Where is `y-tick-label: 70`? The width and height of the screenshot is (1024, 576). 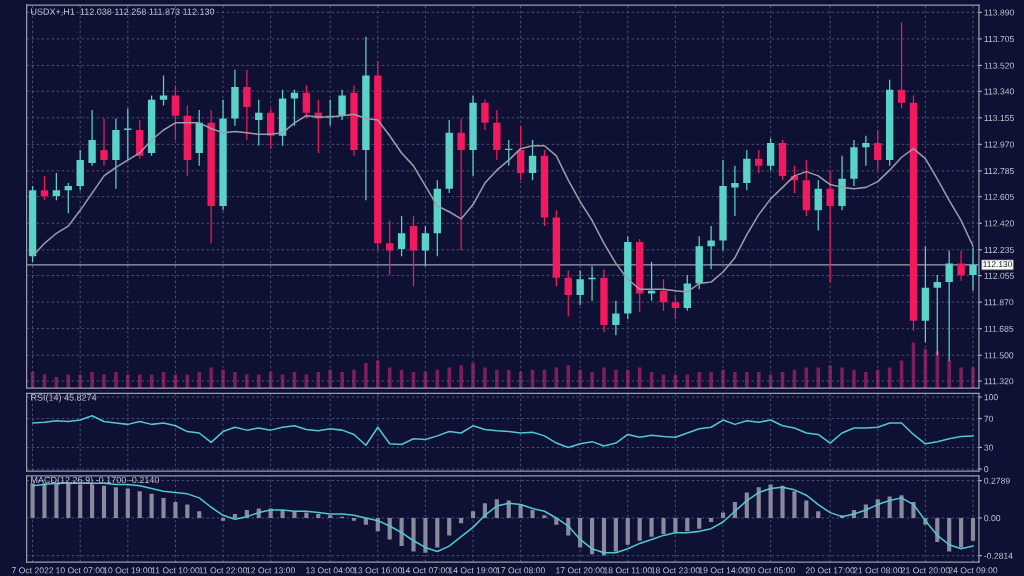
y-tick-label: 70 is located at coordinates (989, 418).